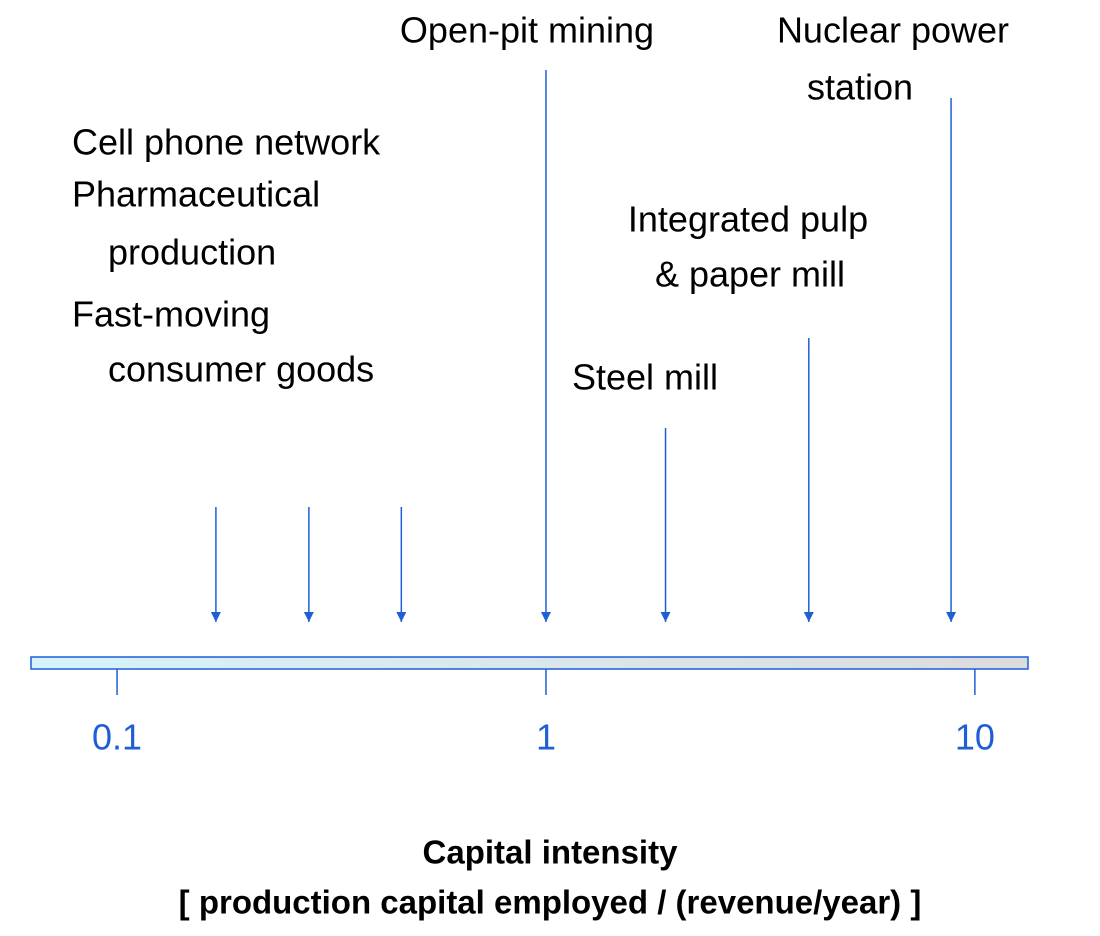 The width and height of the screenshot is (1100, 936). Describe the element at coordinates (527, 30) in the screenshot. I see `arrow-label: Open-pit mining` at that location.